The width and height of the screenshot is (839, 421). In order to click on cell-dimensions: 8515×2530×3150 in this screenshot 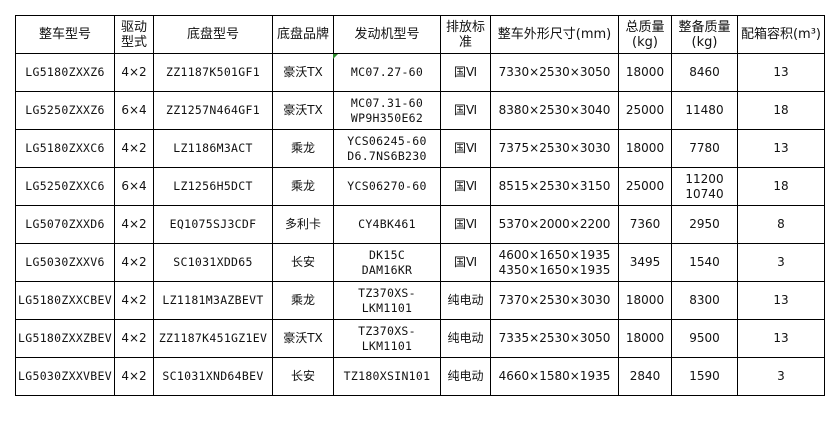, I will do `click(554, 186)`.